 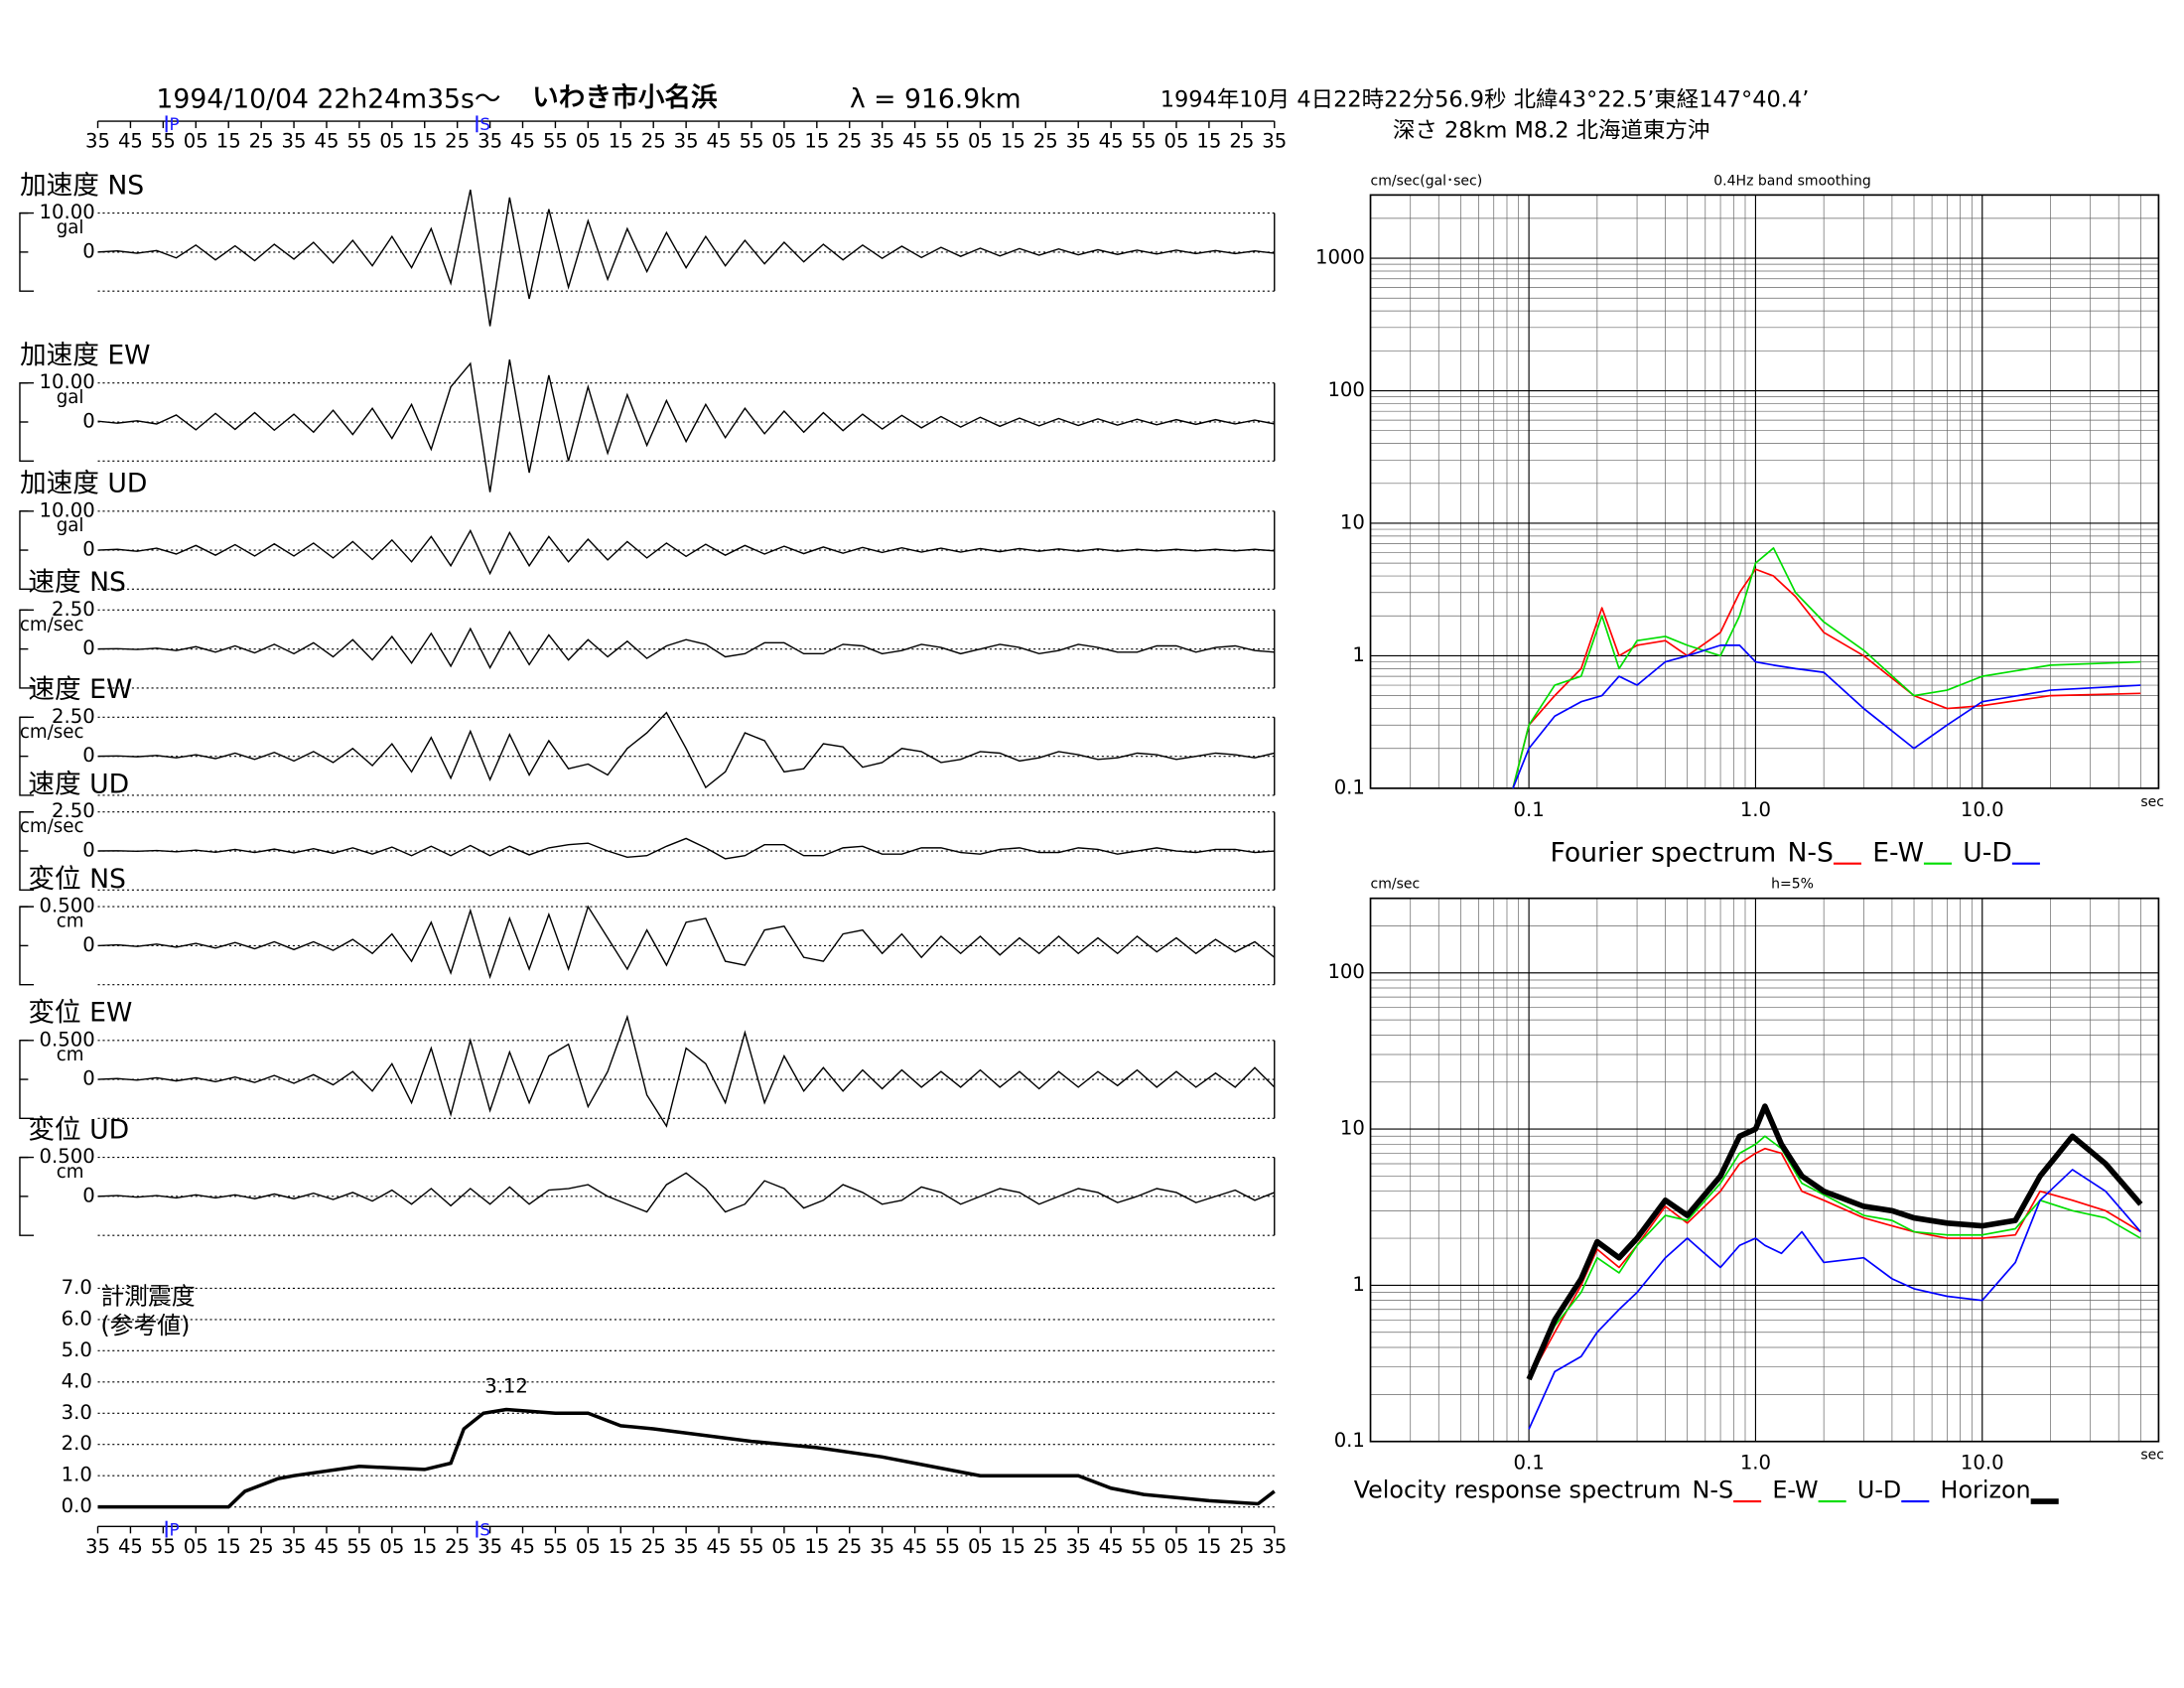 What do you see at coordinates (70, 922) in the screenshot?
I see `unit-label: cm` at bounding box center [70, 922].